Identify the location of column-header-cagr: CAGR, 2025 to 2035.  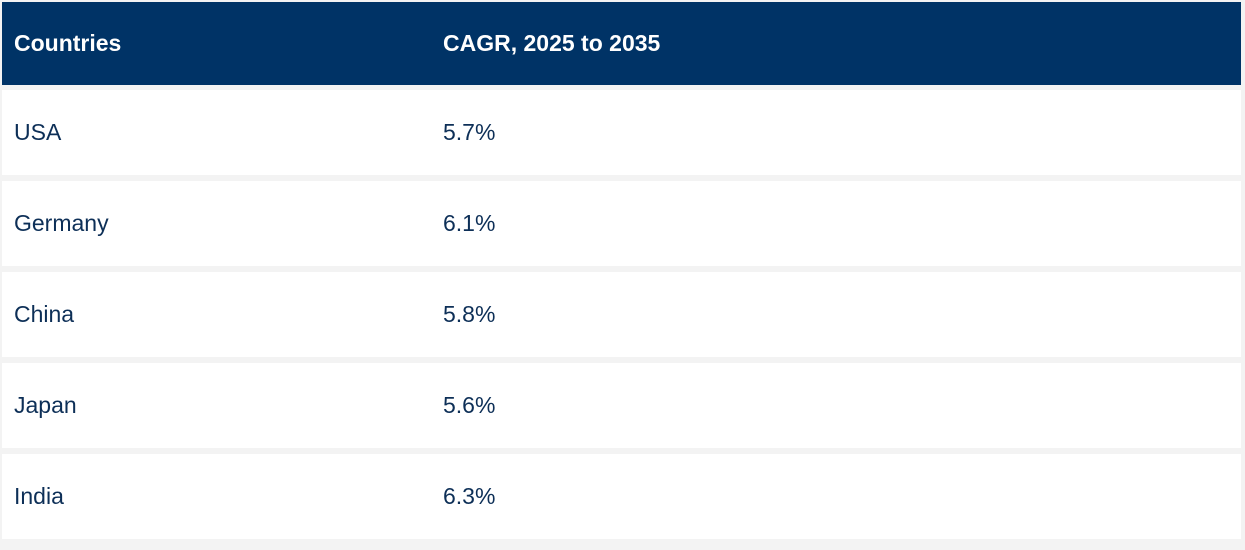
(552, 43).